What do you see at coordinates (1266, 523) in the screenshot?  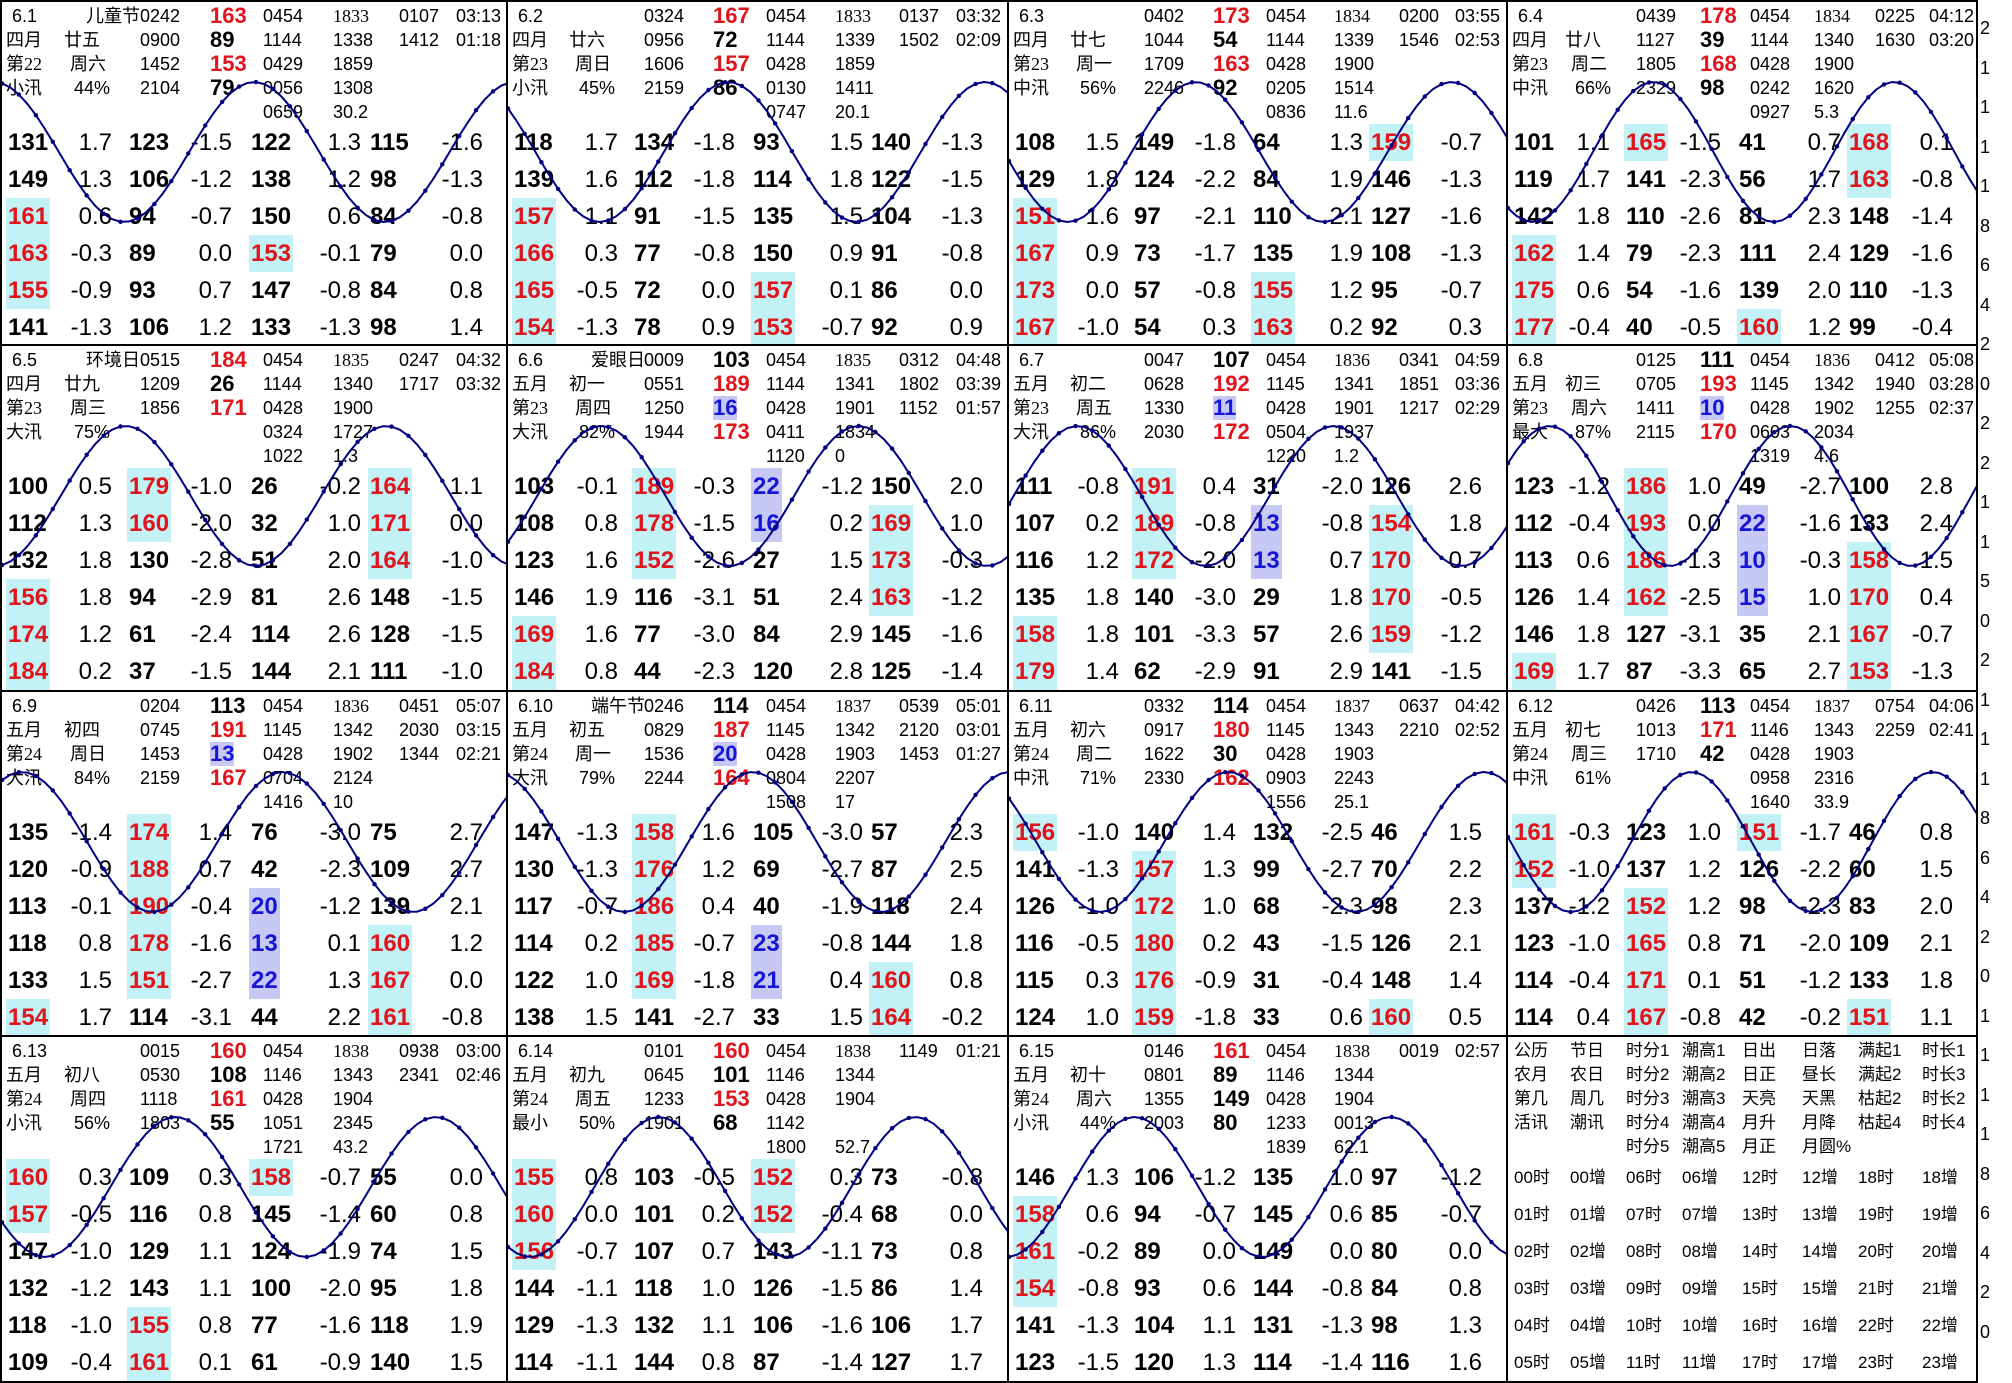 I see `hourly-value: 13` at bounding box center [1266, 523].